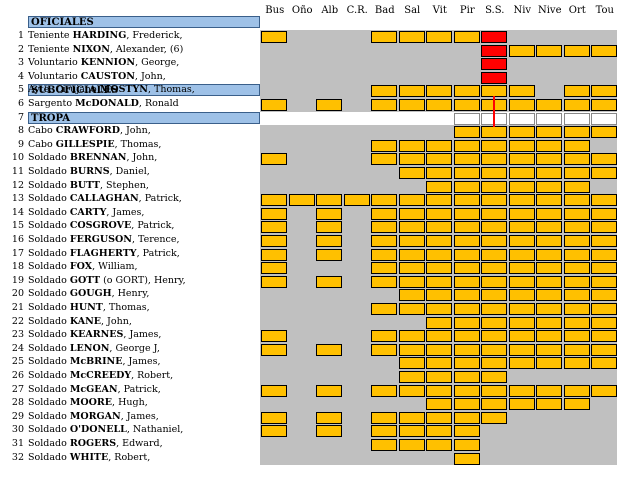  Describe the element at coordinates (98, 158) in the screenshot. I see `surname-label: BRENNAN` at that location.